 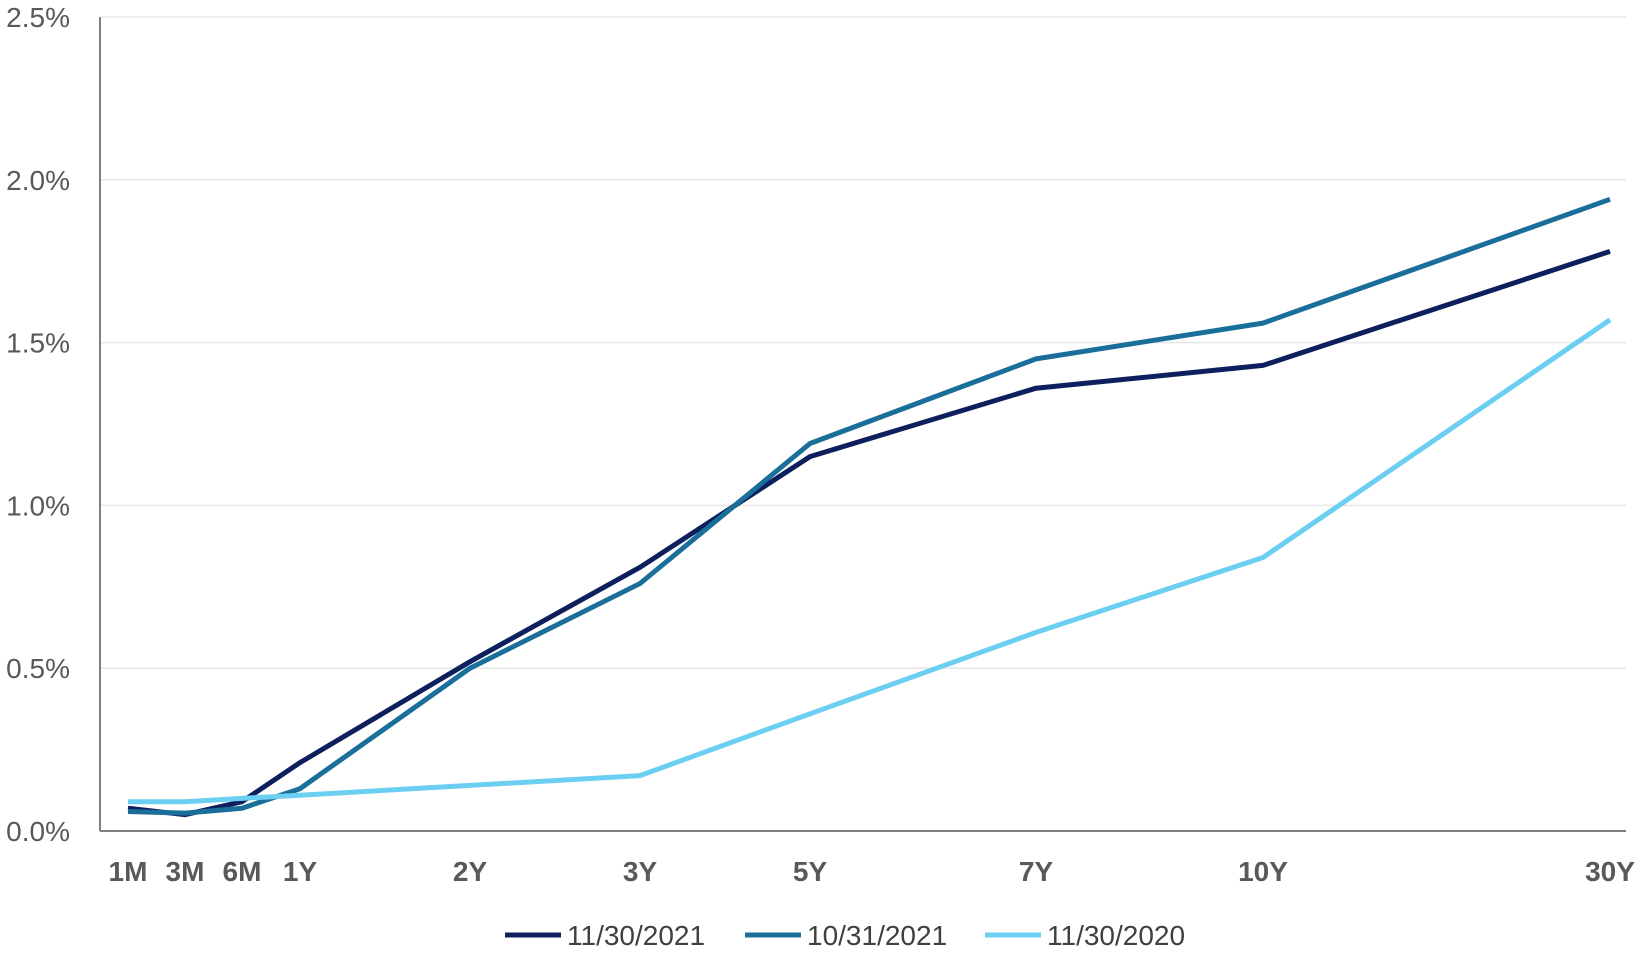 What do you see at coordinates (470, 871) in the screenshot?
I see `x-tick-label: 2Y` at bounding box center [470, 871].